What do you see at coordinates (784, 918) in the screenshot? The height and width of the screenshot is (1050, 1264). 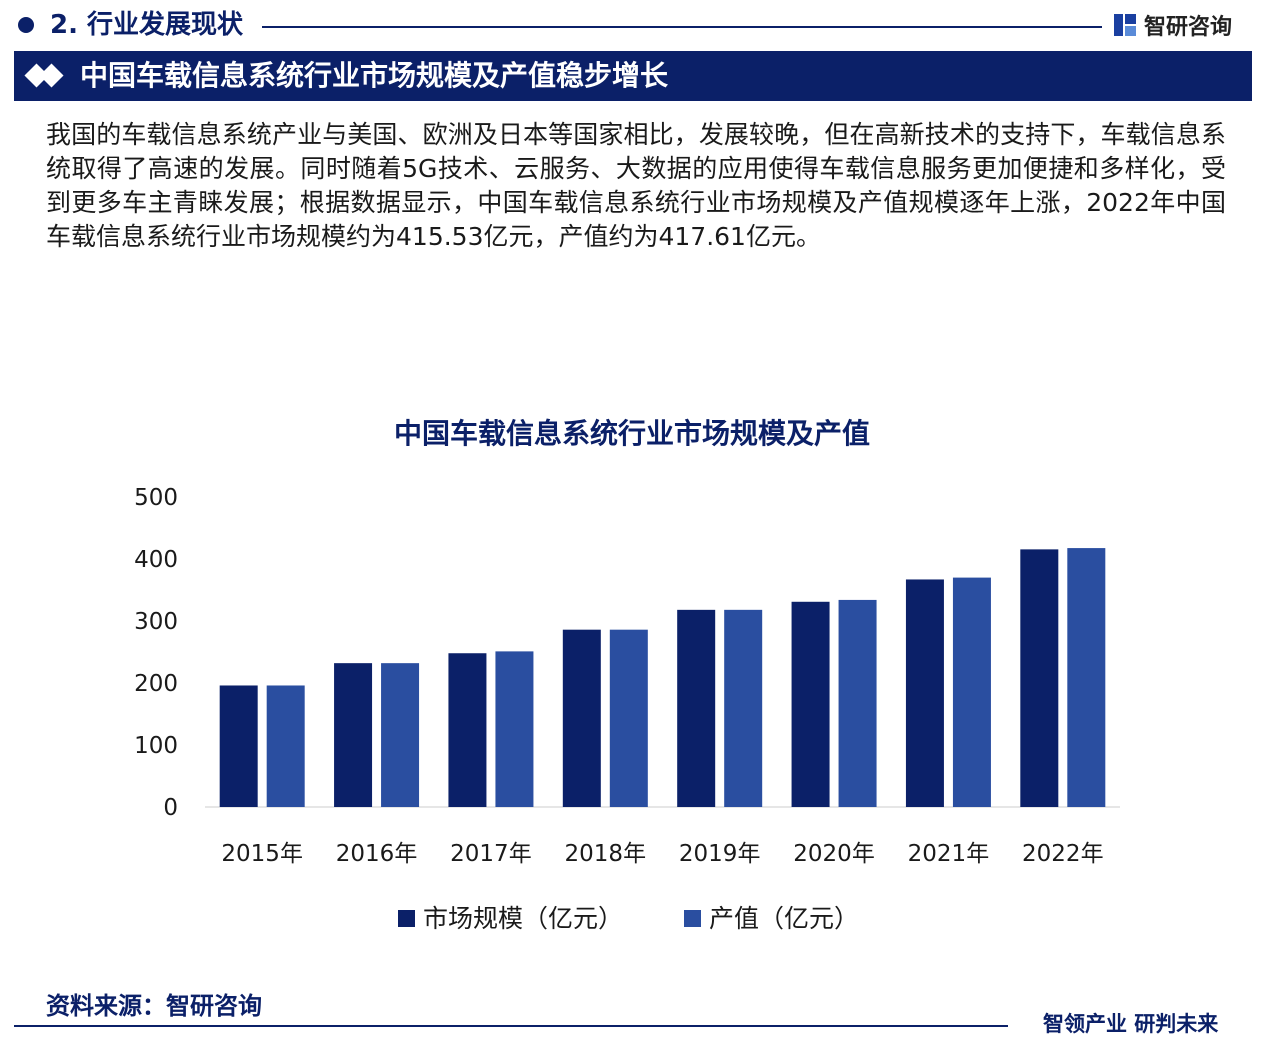 I see `legend-label: 产值（亿元）` at bounding box center [784, 918].